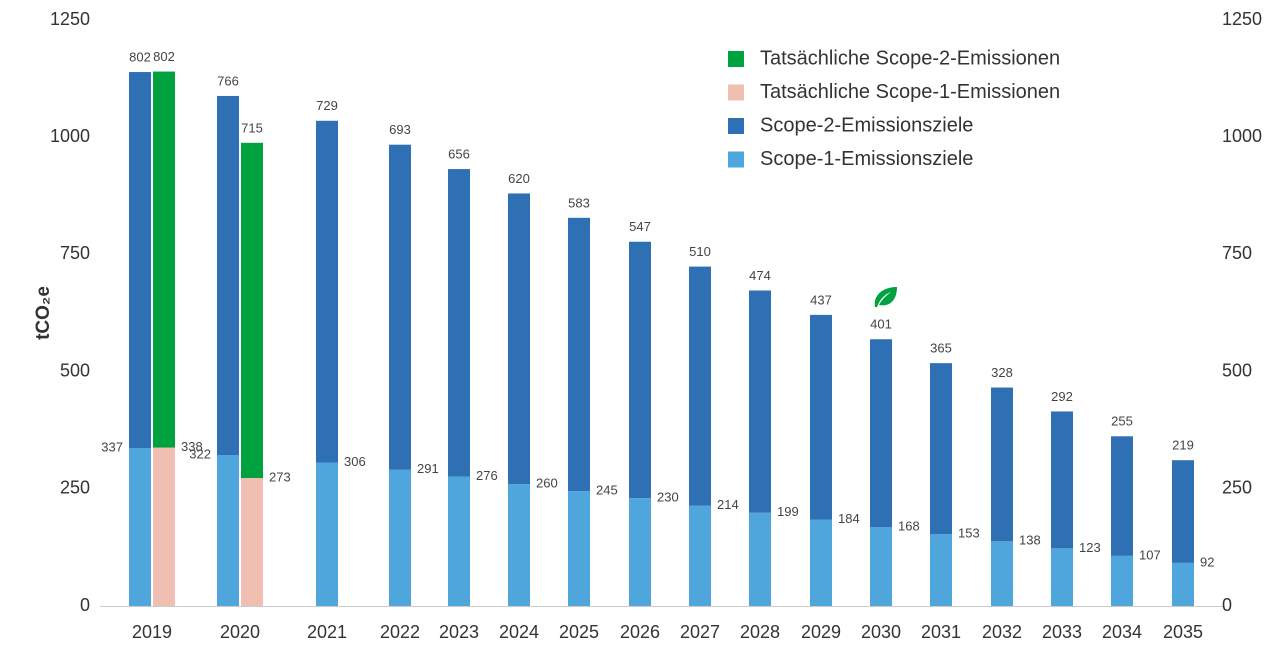 This screenshot has width=1276, height=648. Describe the element at coordinates (866, 125) in the screenshot. I see `legend-label: Scope-2-Emissionsziele` at that location.